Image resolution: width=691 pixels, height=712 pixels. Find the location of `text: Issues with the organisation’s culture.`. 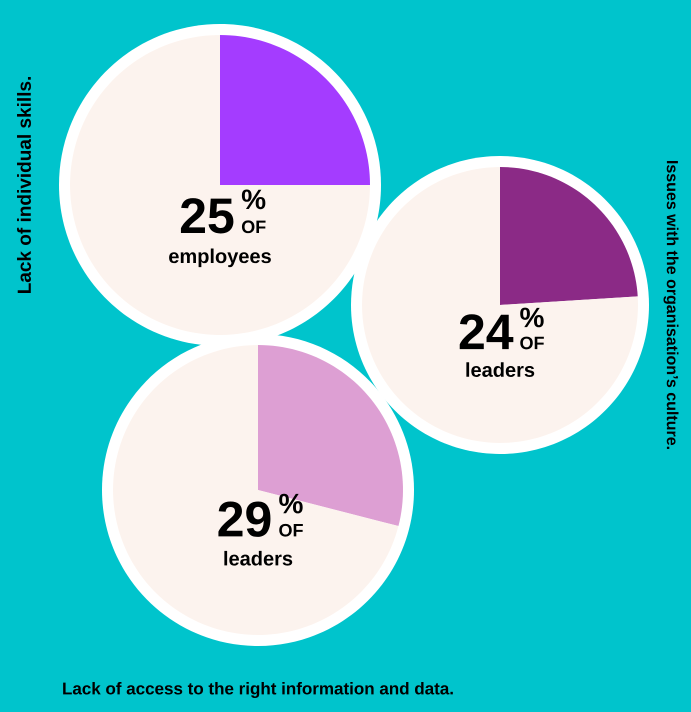

text: Issues with the organisation’s culture. is located at coordinates (671, 304).